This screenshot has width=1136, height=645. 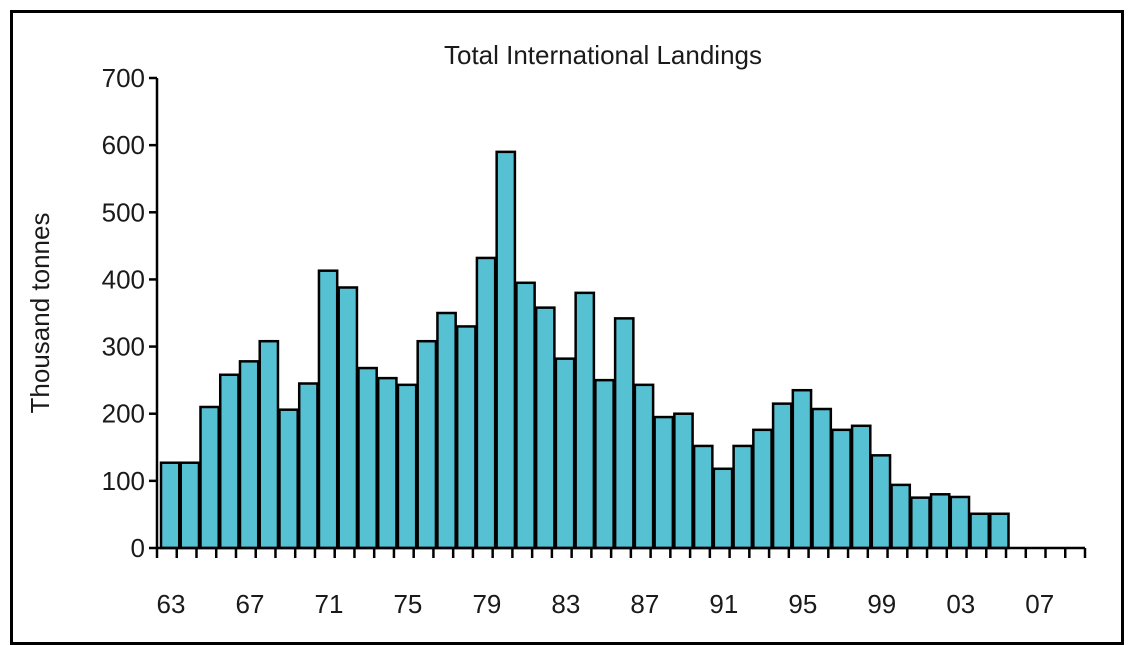 I want to click on x-tick-label-91: 91, so click(x=723, y=604).